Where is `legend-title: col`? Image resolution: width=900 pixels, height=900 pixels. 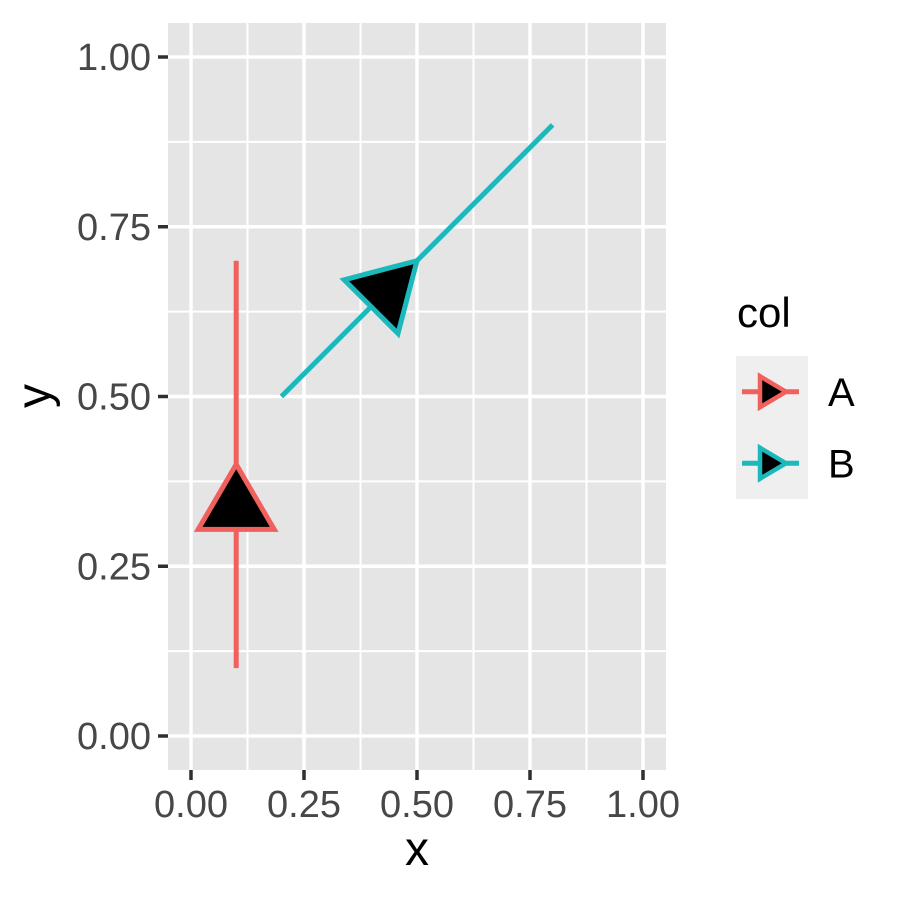
legend-title: col is located at coordinates (764, 312).